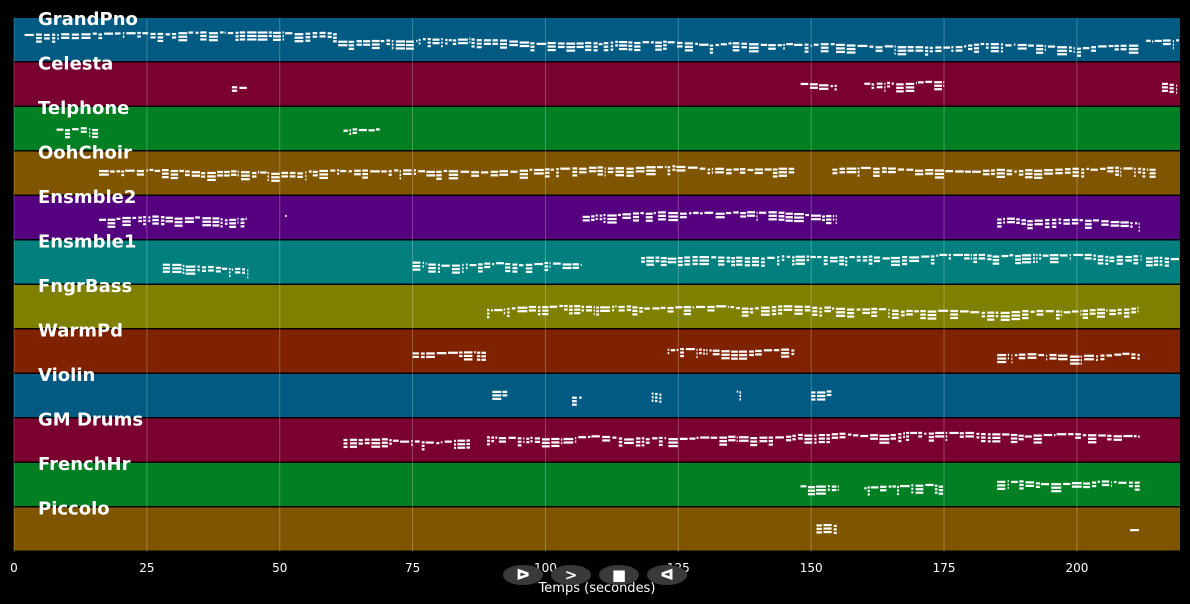 The width and height of the screenshot is (1190, 604). What do you see at coordinates (523, 575) in the screenshot?
I see `play-button: ᐅ` at bounding box center [523, 575].